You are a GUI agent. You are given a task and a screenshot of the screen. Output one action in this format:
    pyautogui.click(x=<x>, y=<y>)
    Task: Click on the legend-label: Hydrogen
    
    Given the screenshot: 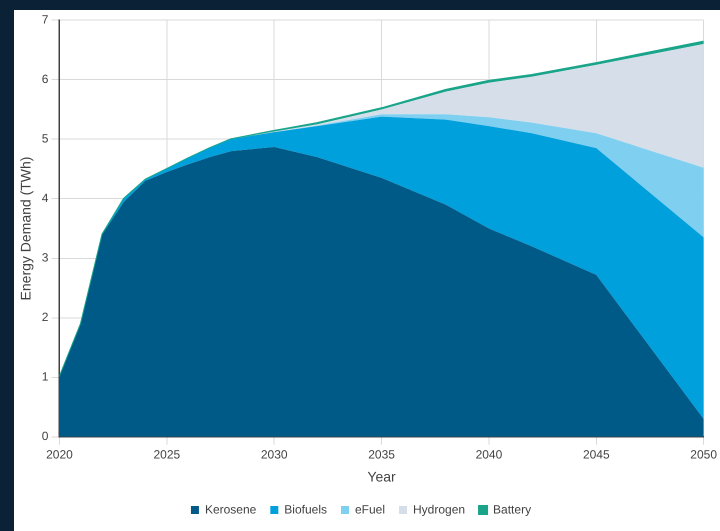 What is the action you would take?
    pyautogui.click(x=439, y=509)
    